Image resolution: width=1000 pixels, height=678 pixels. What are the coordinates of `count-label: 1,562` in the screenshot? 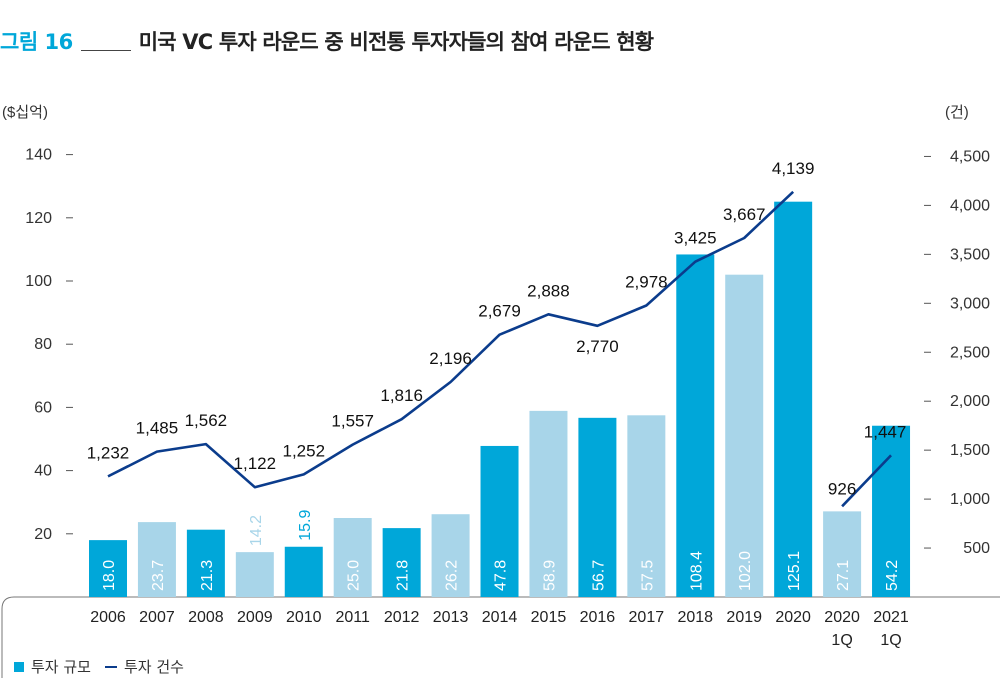 It's located at (206, 420).